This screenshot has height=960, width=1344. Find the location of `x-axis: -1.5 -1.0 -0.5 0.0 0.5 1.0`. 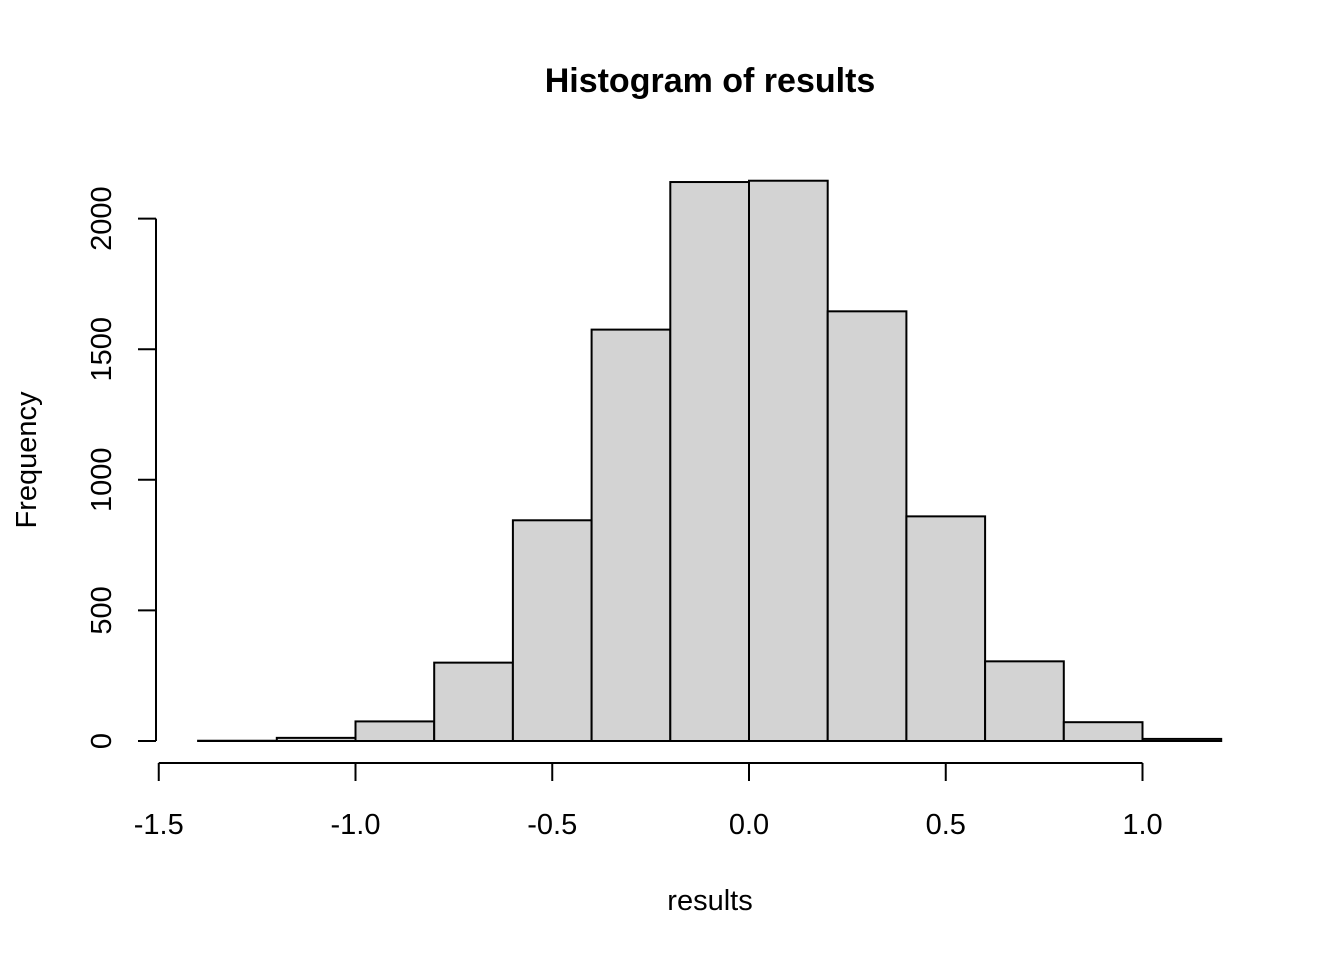

x-axis: -1.5 -1.0 -0.5 0.0 0.5 1.0 is located at coordinates (648, 801).